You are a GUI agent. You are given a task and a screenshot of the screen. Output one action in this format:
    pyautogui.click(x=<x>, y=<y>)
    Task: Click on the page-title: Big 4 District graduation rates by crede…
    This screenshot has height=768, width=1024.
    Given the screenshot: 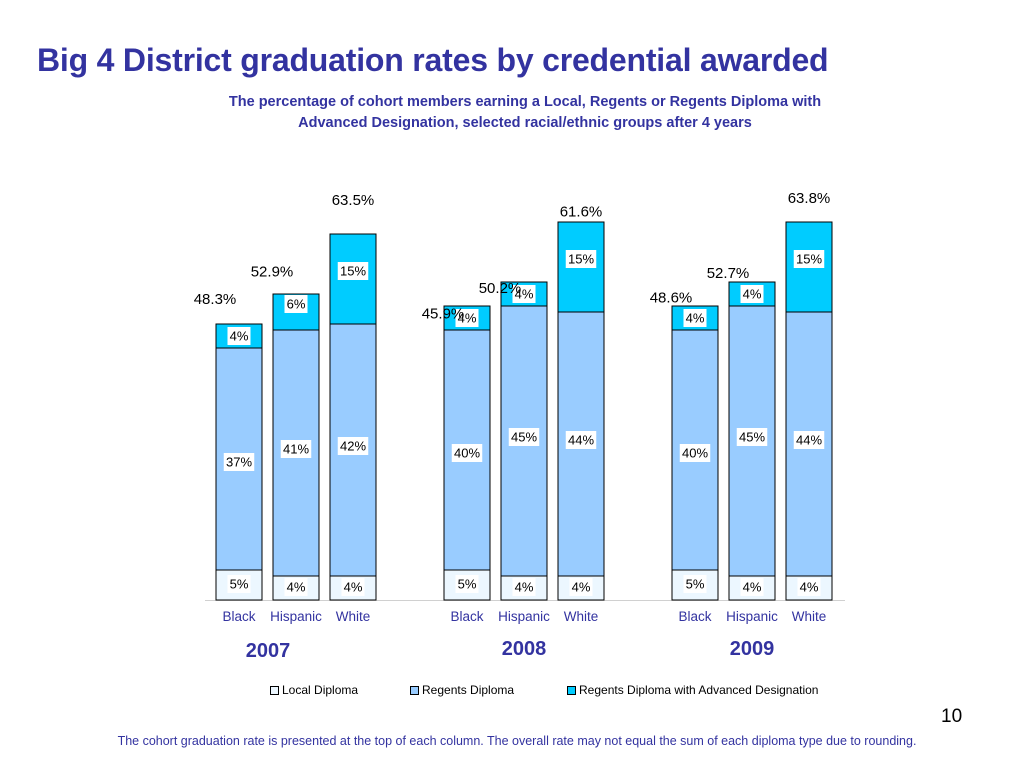 What is the action you would take?
    pyautogui.click(x=433, y=60)
    